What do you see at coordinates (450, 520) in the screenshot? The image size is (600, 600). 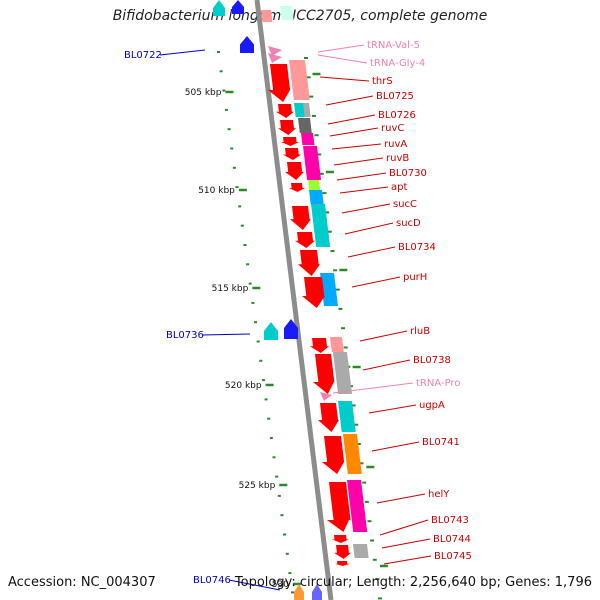 I see `feature-label: BL0743` at bounding box center [450, 520].